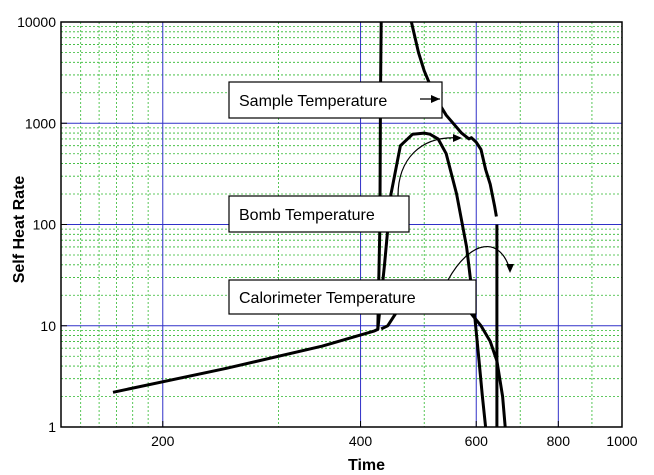 The width and height of the screenshot is (654, 475). I want to click on series-line-sample-temperature-branch, so click(453, 119).